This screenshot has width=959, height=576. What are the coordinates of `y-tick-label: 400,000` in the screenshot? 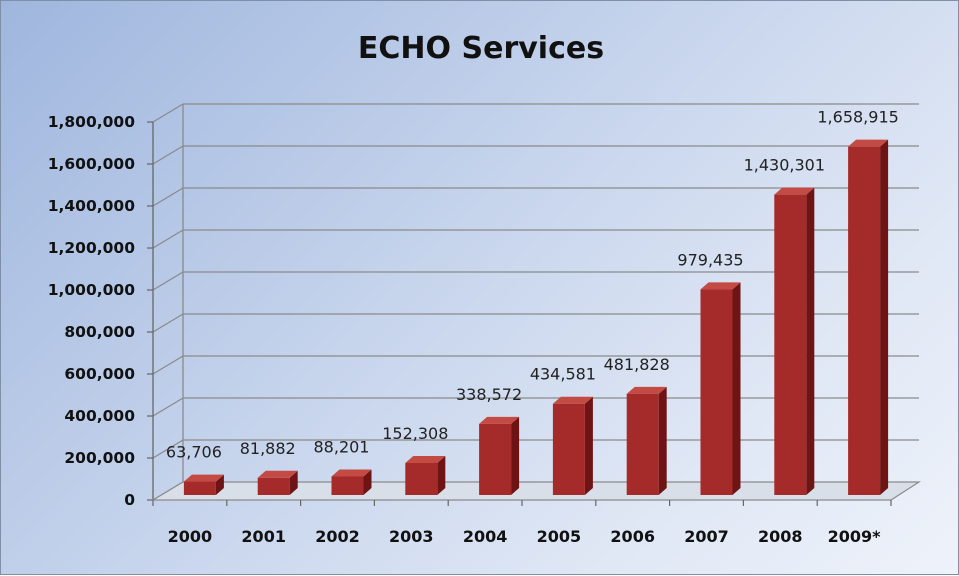 It's located at (99, 416).